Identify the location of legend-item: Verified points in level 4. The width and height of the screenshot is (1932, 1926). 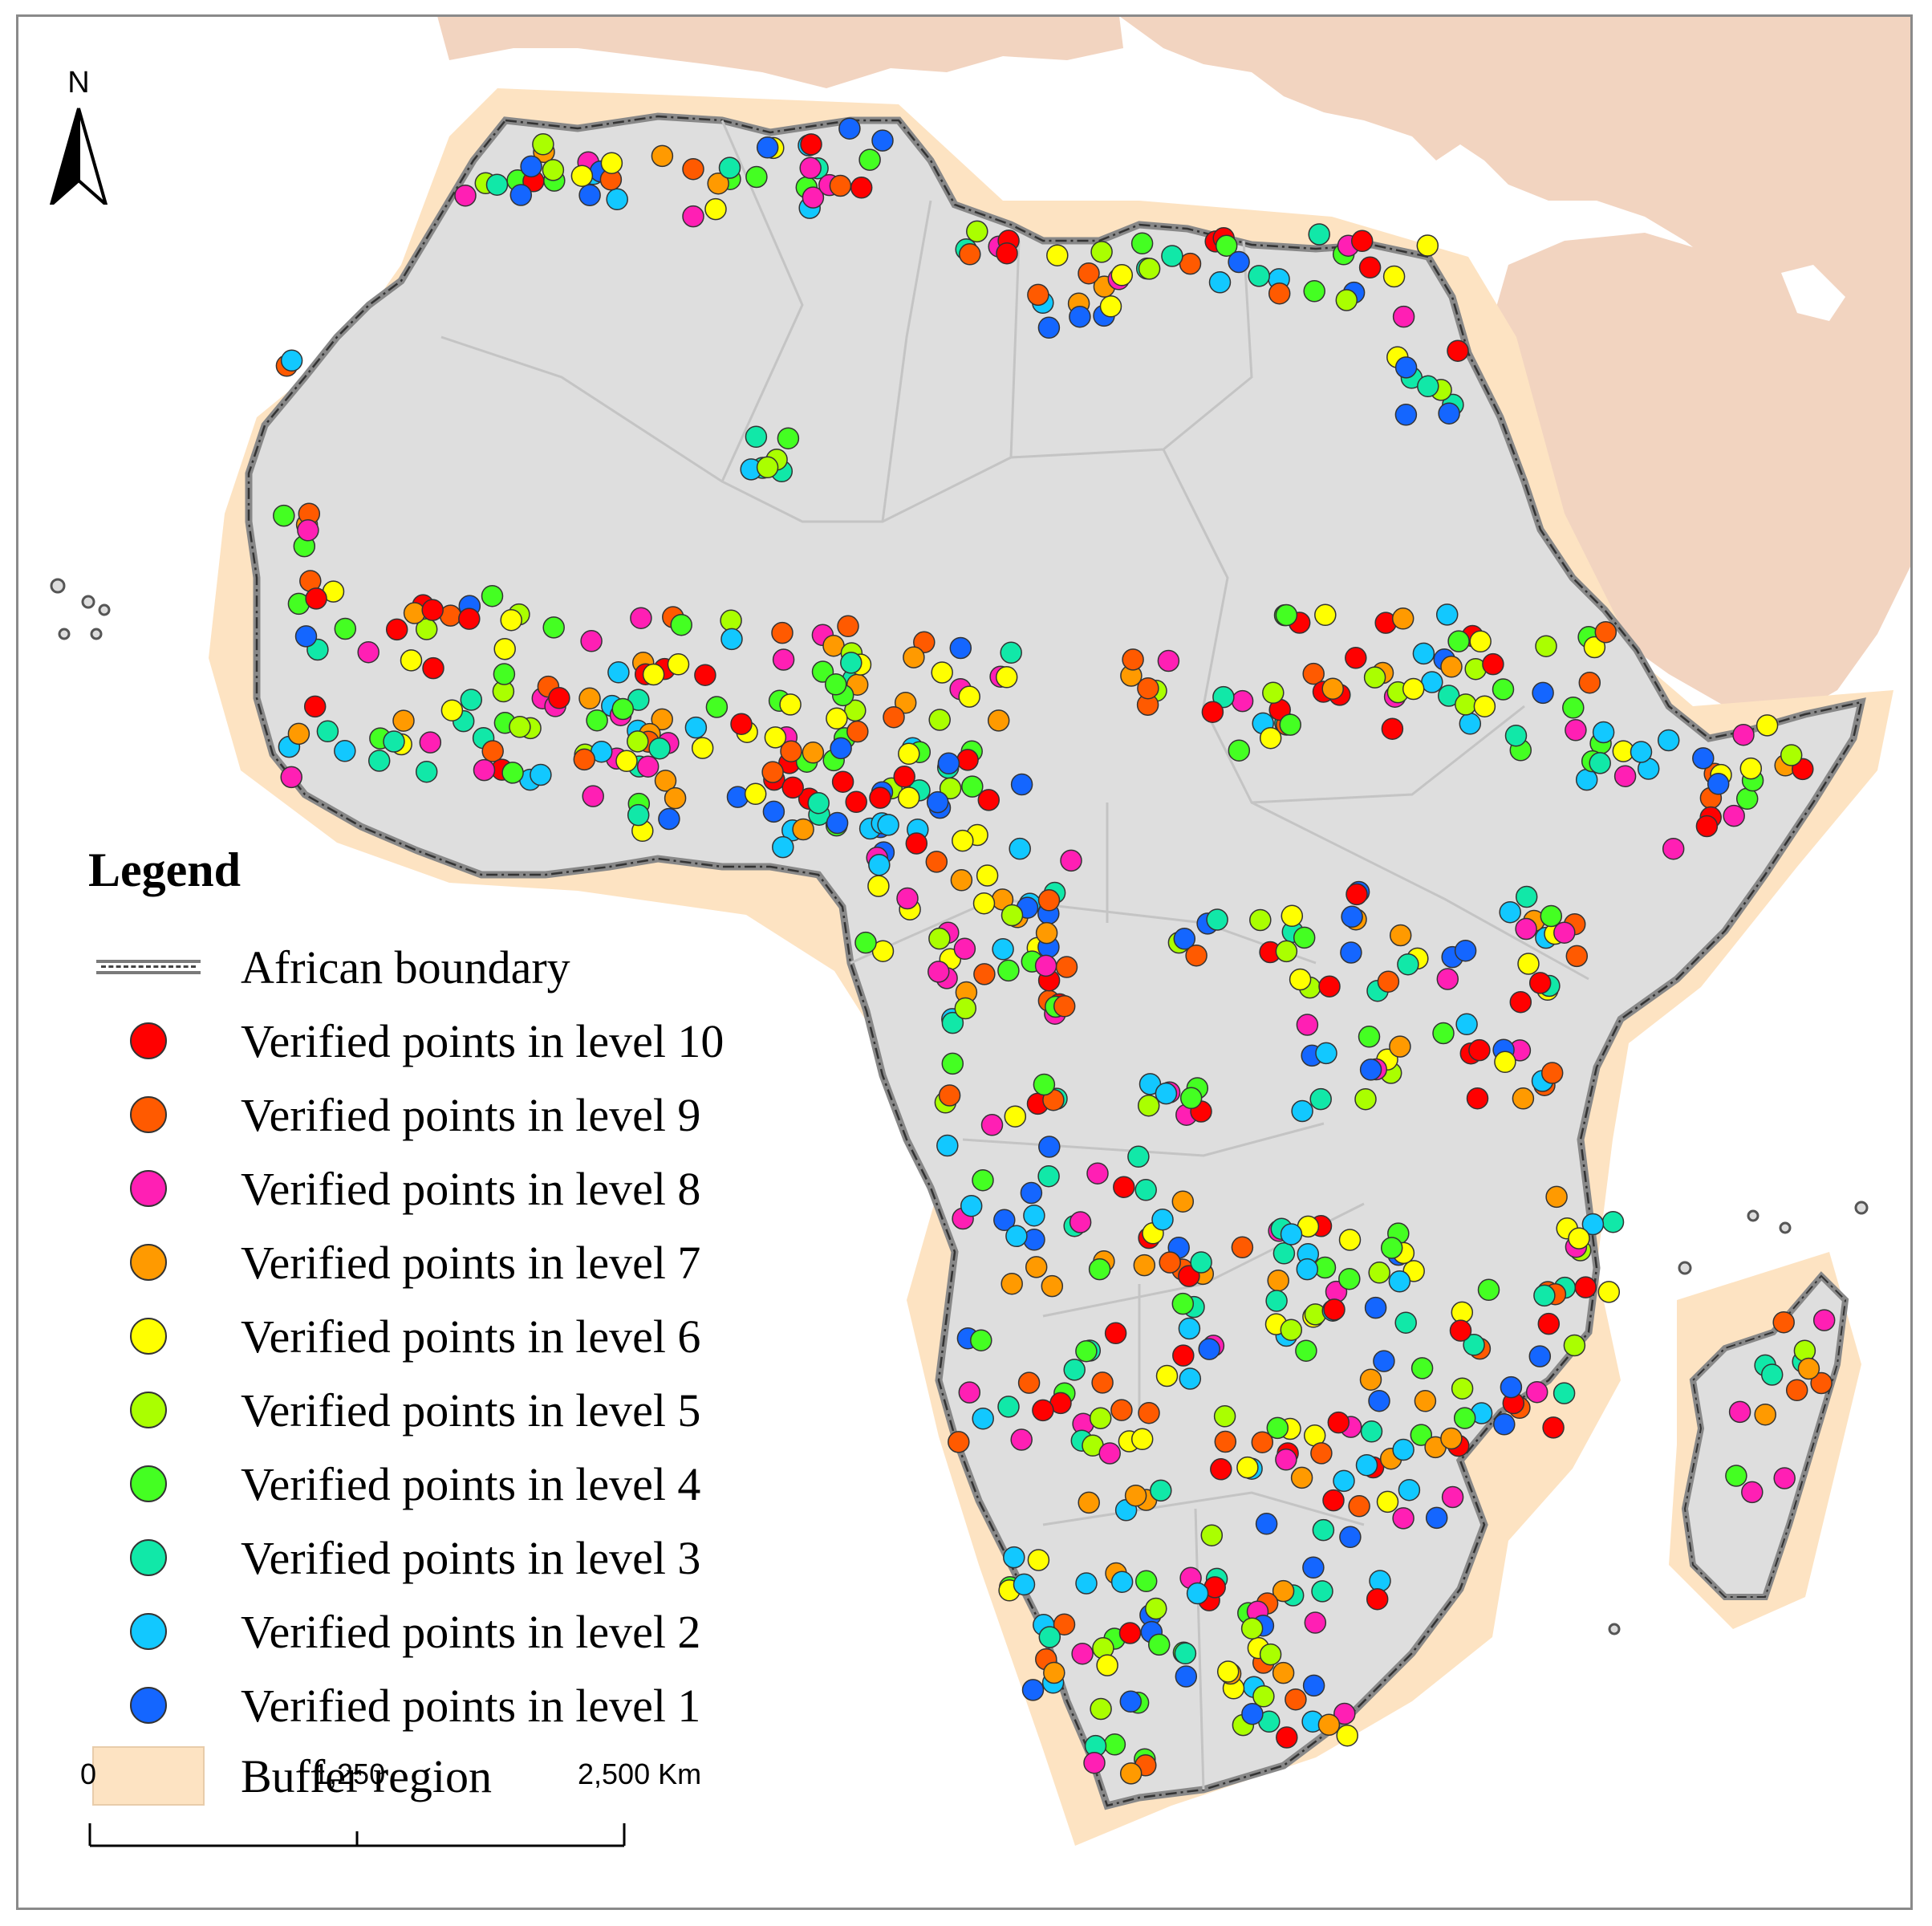
(449, 1484).